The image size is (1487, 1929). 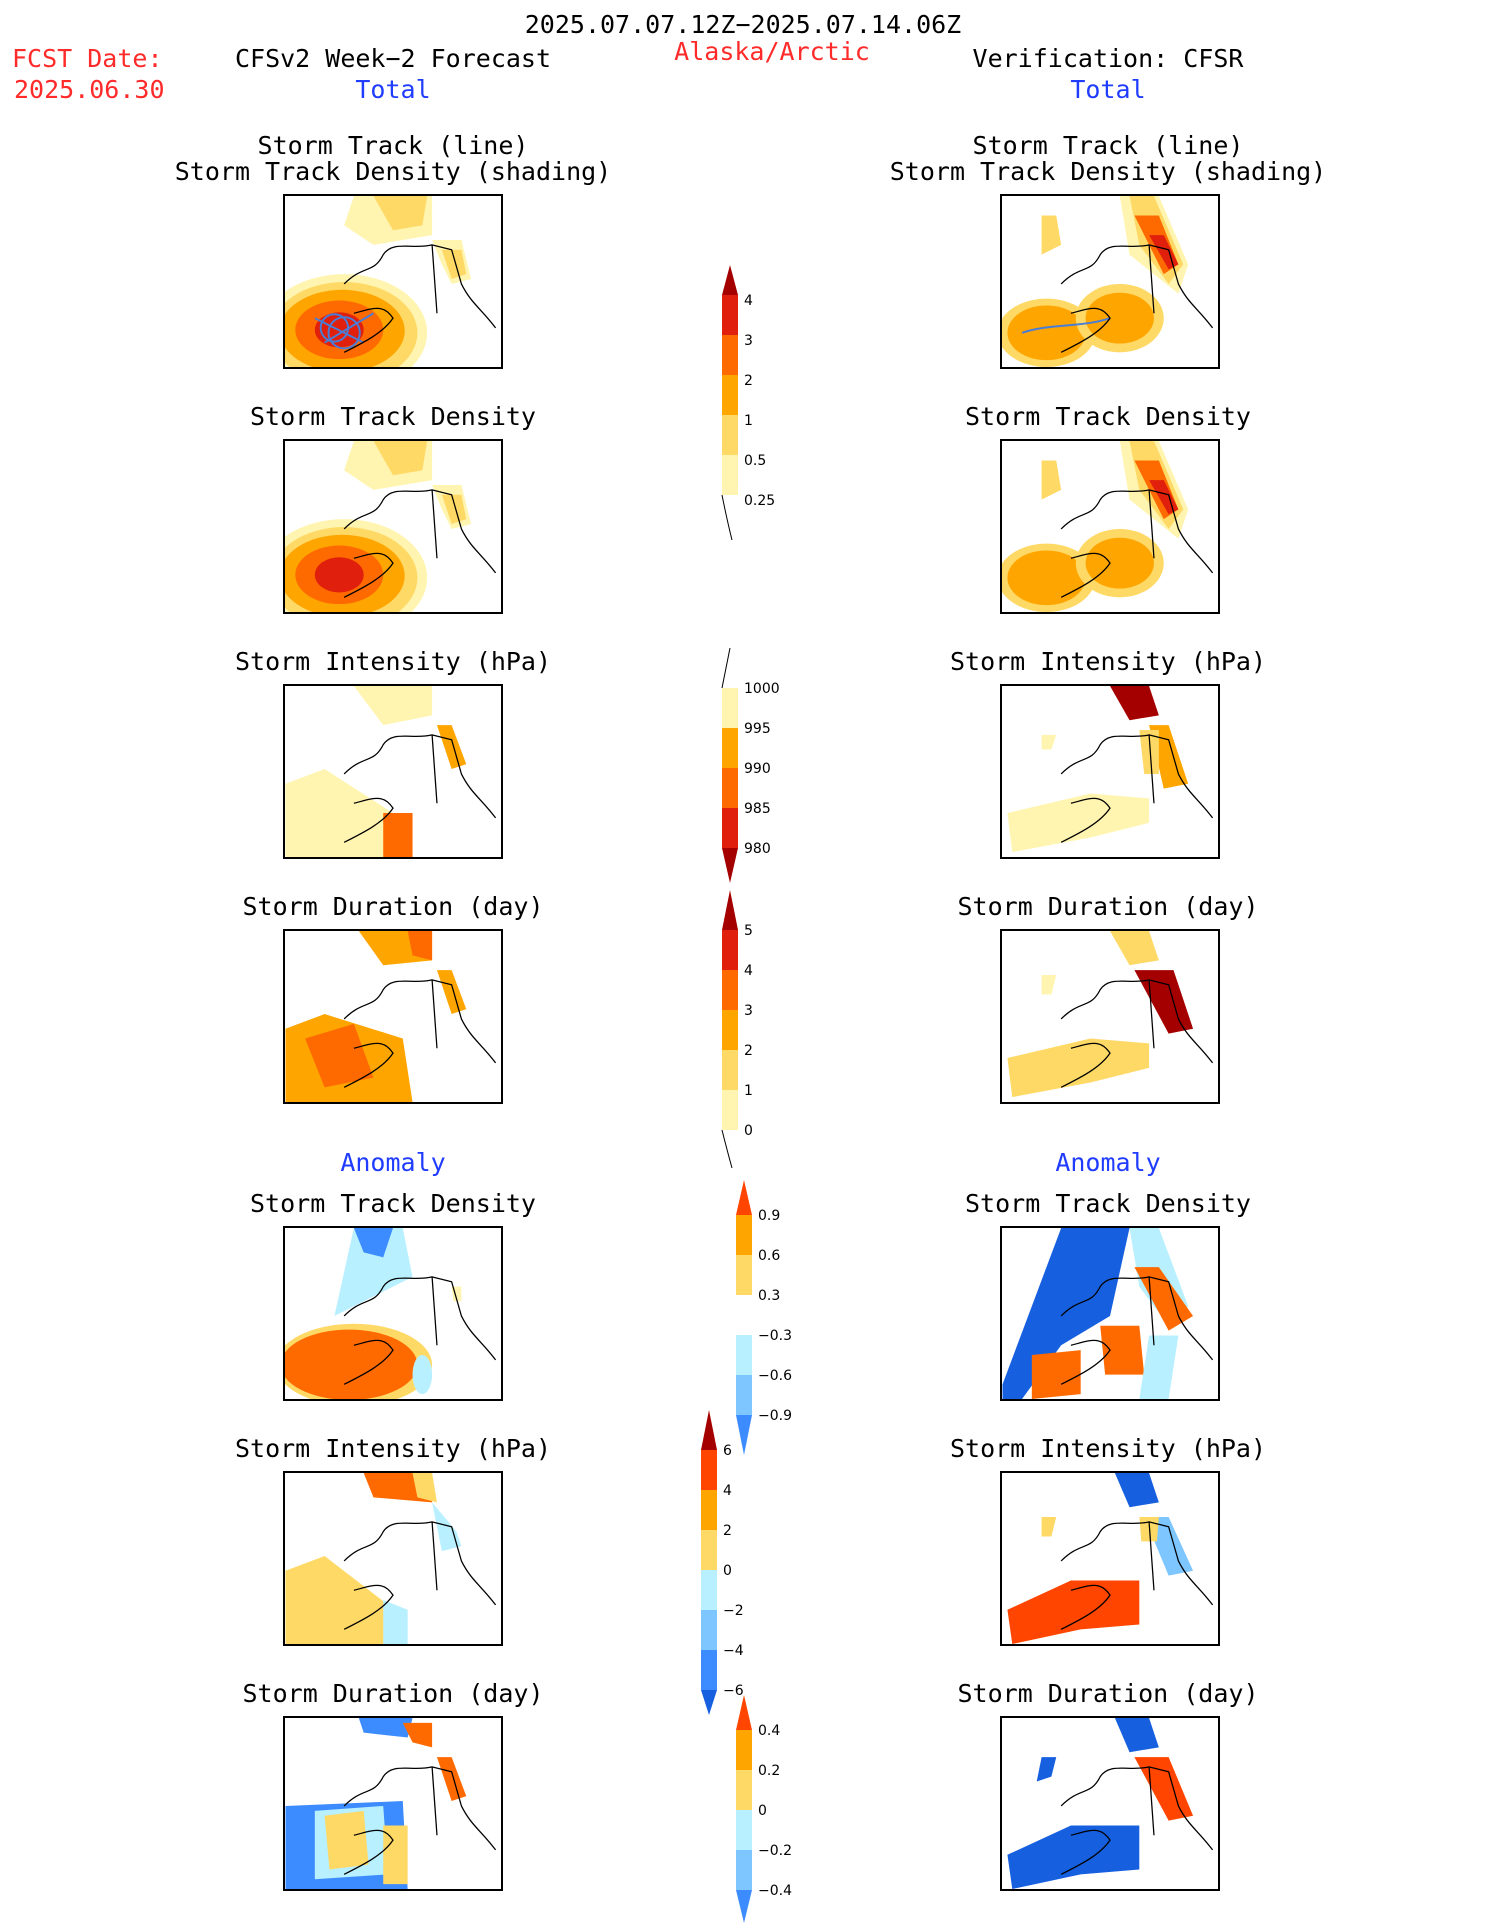 What do you see at coordinates (1108, 171) in the screenshot?
I see `title-track-density-shading-right: Storm Track Density (shading)` at bounding box center [1108, 171].